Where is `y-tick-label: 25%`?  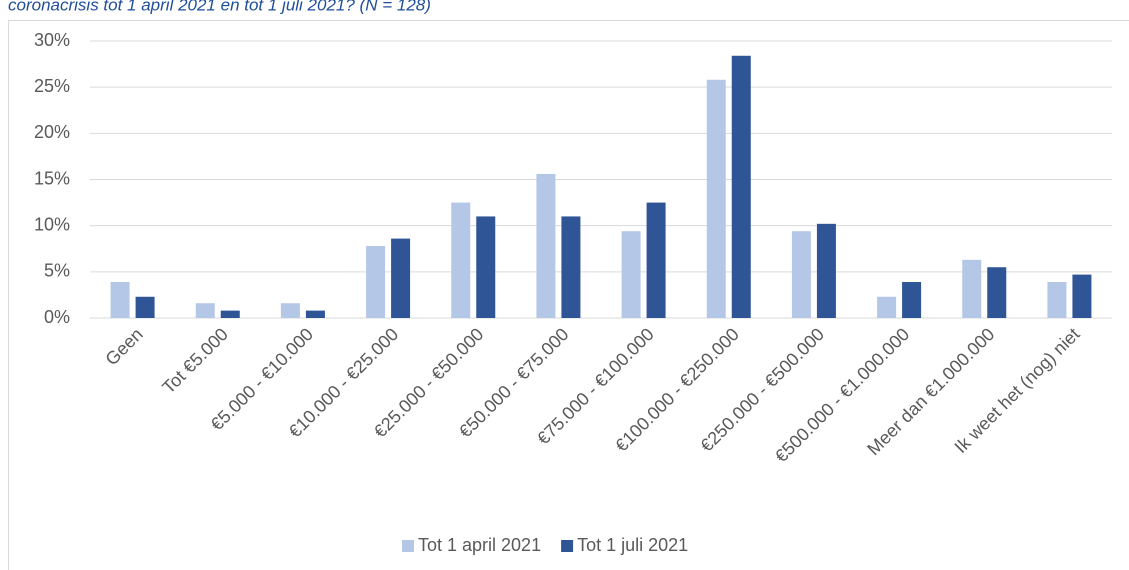
y-tick-label: 25% is located at coordinates (52, 86).